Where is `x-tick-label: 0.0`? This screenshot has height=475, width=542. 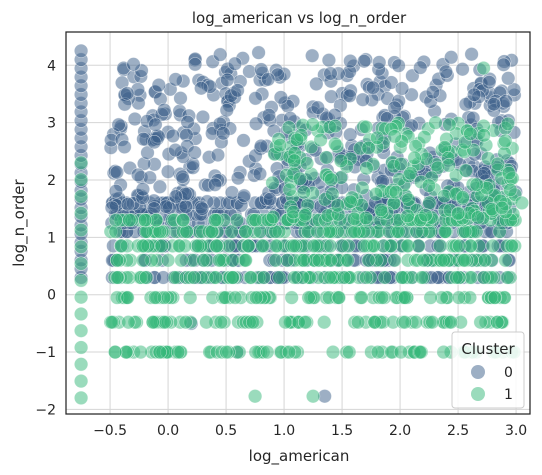
x-tick-label: 0.0 is located at coordinates (168, 431).